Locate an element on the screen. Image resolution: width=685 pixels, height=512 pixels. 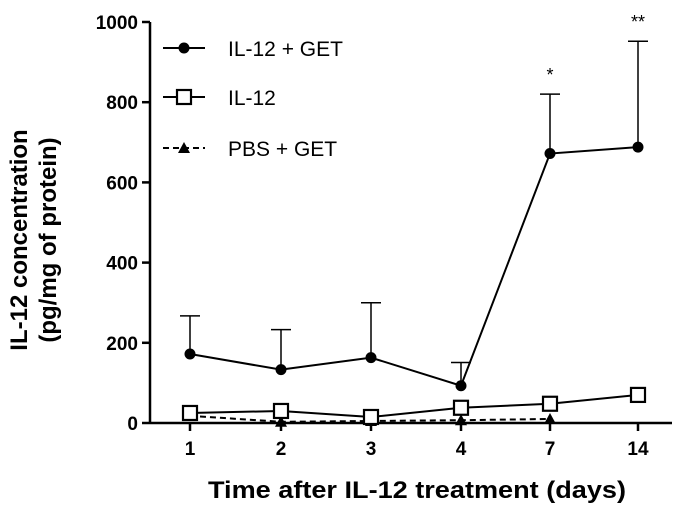
x-tick-label: 14 is located at coordinates (638, 449).